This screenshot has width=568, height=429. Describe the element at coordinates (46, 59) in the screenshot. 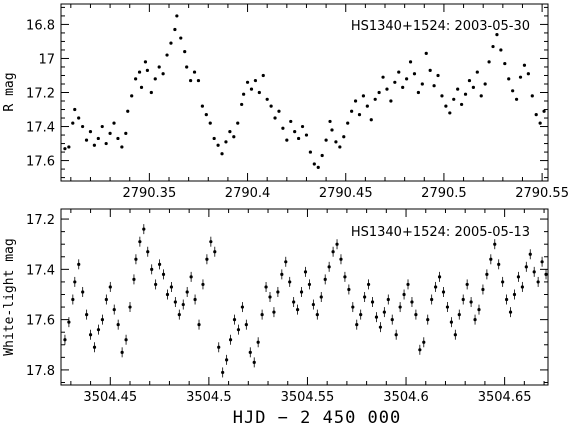

I see `y-tick-label: 17` at that location.